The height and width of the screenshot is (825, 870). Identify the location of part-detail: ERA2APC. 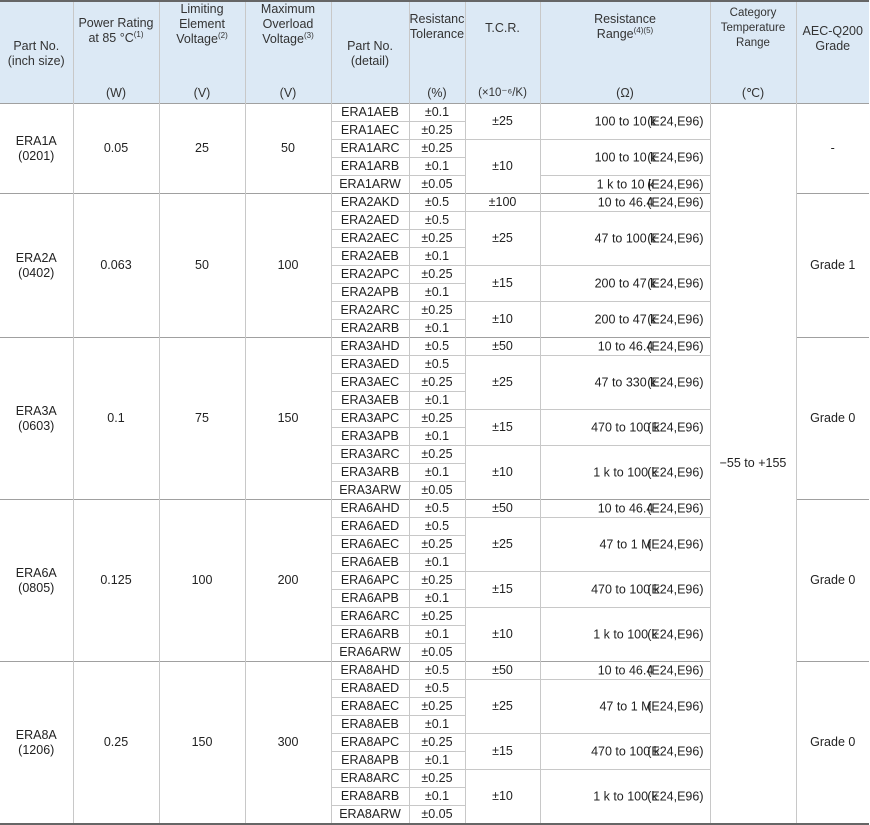
(369, 274).